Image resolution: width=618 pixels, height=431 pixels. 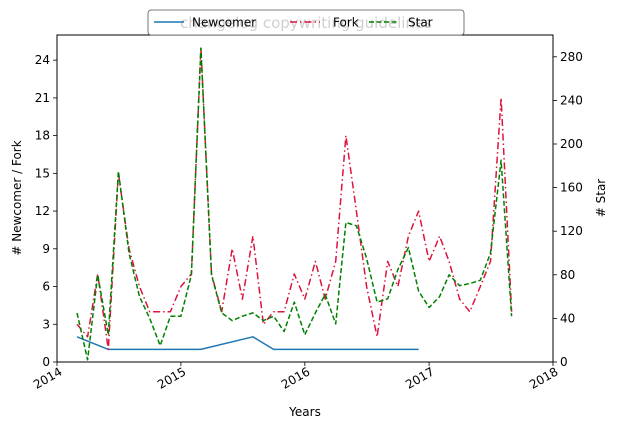 I want to click on y-axis-left-label: # Newcomer / Fork, so click(x=17, y=197).